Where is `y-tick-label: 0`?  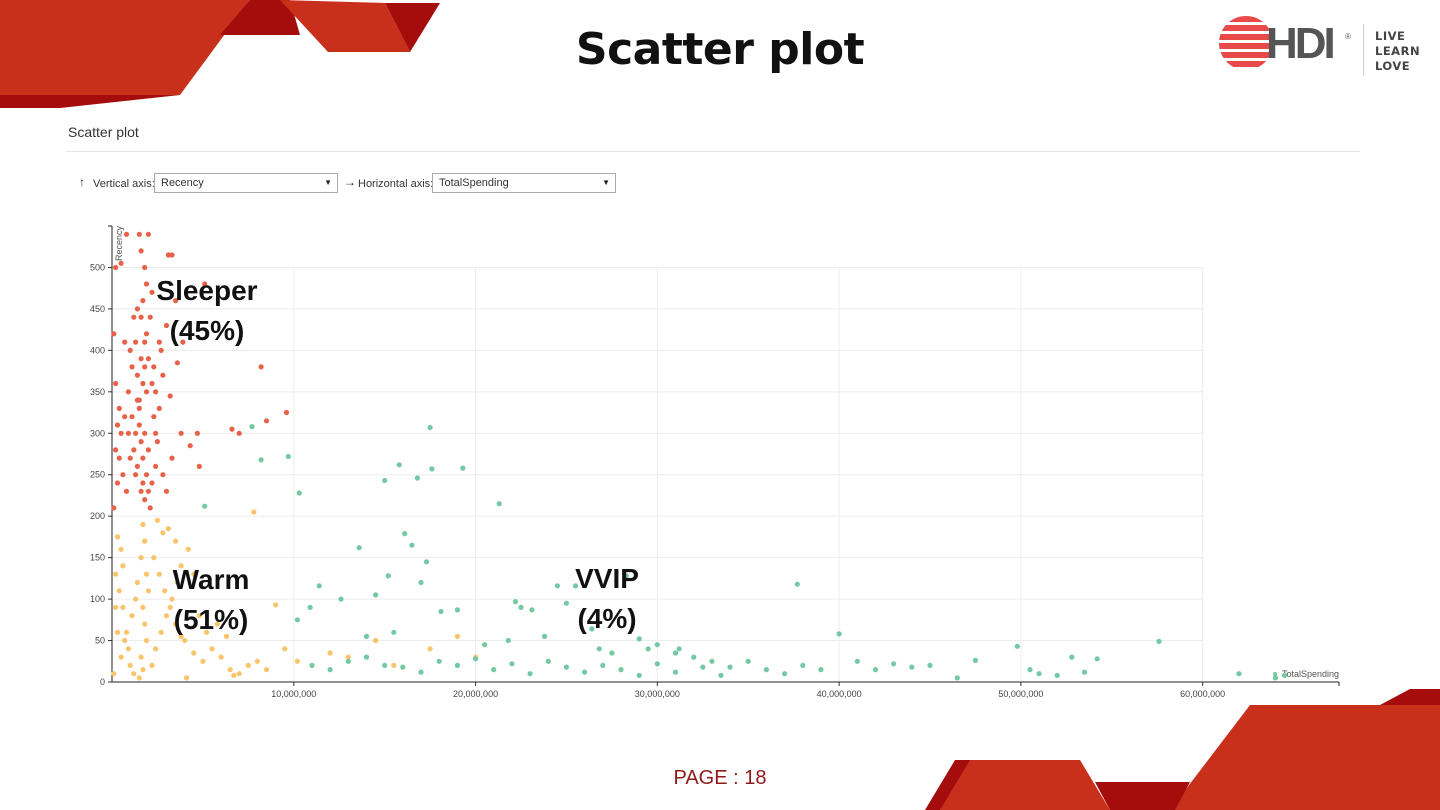 y-tick-label: 0 is located at coordinates (102, 682).